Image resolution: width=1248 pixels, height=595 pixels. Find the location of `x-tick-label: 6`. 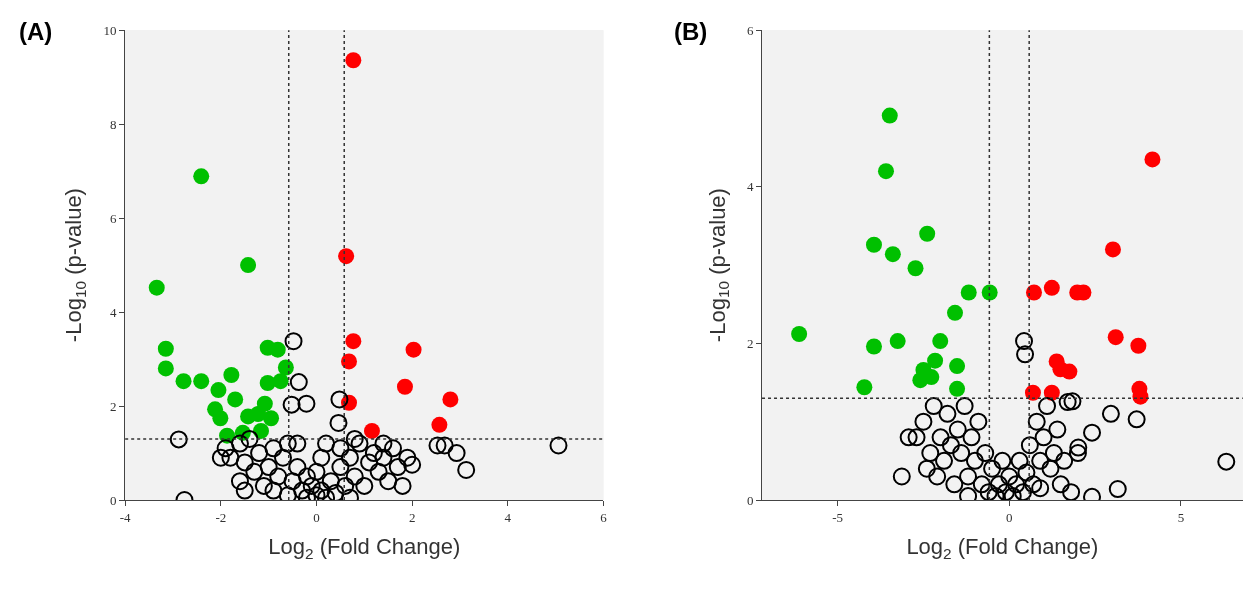

x-tick-label: 6 is located at coordinates (604, 517).